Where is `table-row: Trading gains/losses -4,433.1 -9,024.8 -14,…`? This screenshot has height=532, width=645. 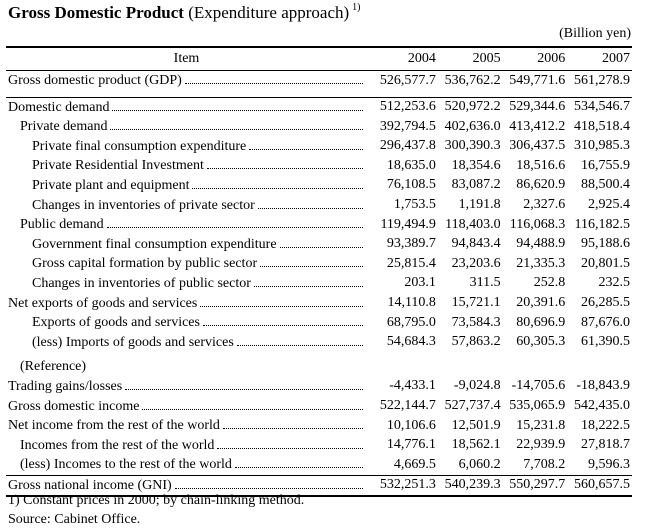 table-row: Trading gains/losses -4,433.1 -9,024.8 -14,… is located at coordinates (319, 387).